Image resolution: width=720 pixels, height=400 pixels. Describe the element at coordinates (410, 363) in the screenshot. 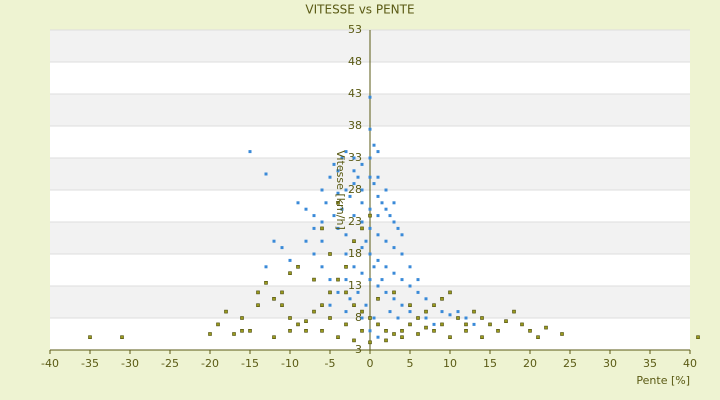

I see `x-tick-label: 5` at that location.